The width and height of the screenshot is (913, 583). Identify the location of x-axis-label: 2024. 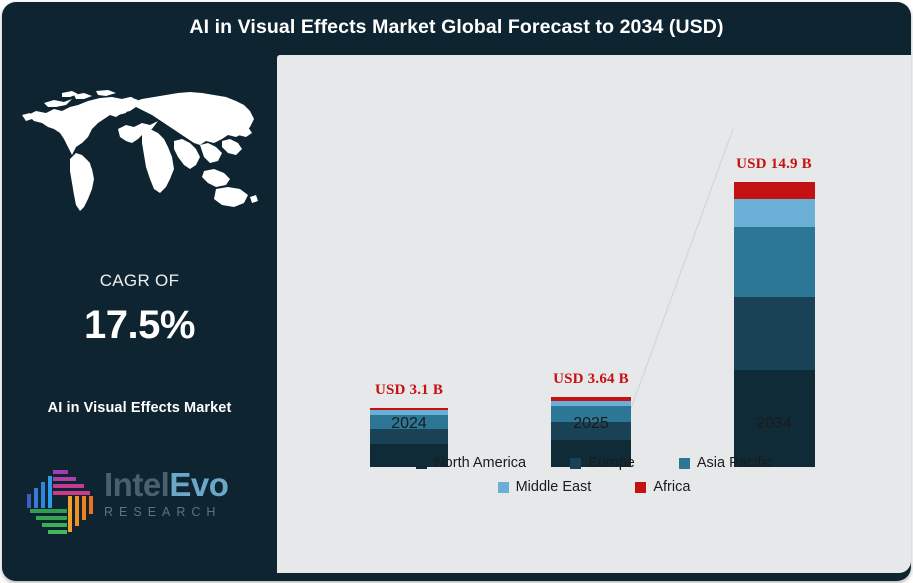
(409, 423).